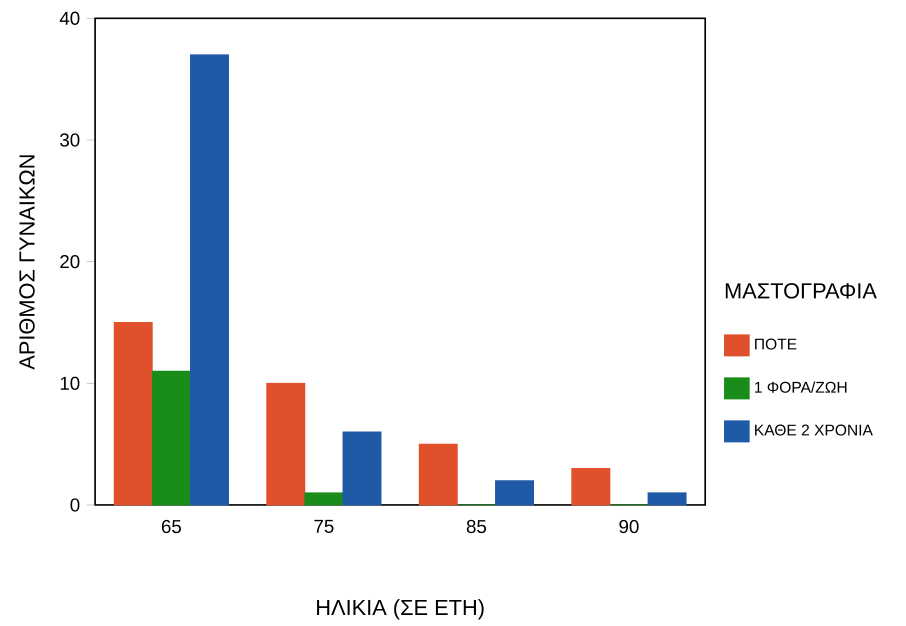 The width and height of the screenshot is (906, 626). Describe the element at coordinates (400, 609) in the screenshot. I see `x-axis-title: ΗΛΙΚΙΑ (ΣΕ ΕΤΗ)` at that location.